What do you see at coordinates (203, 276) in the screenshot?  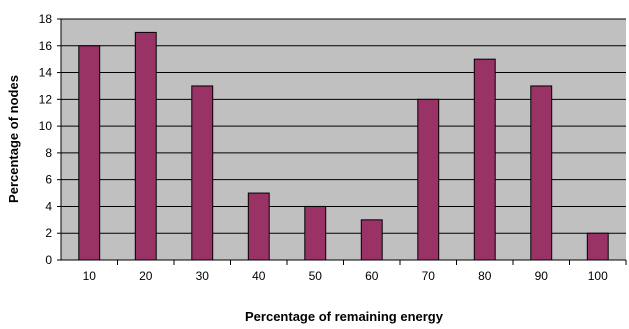 I see `x-tick-label: 30` at bounding box center [203, 276].